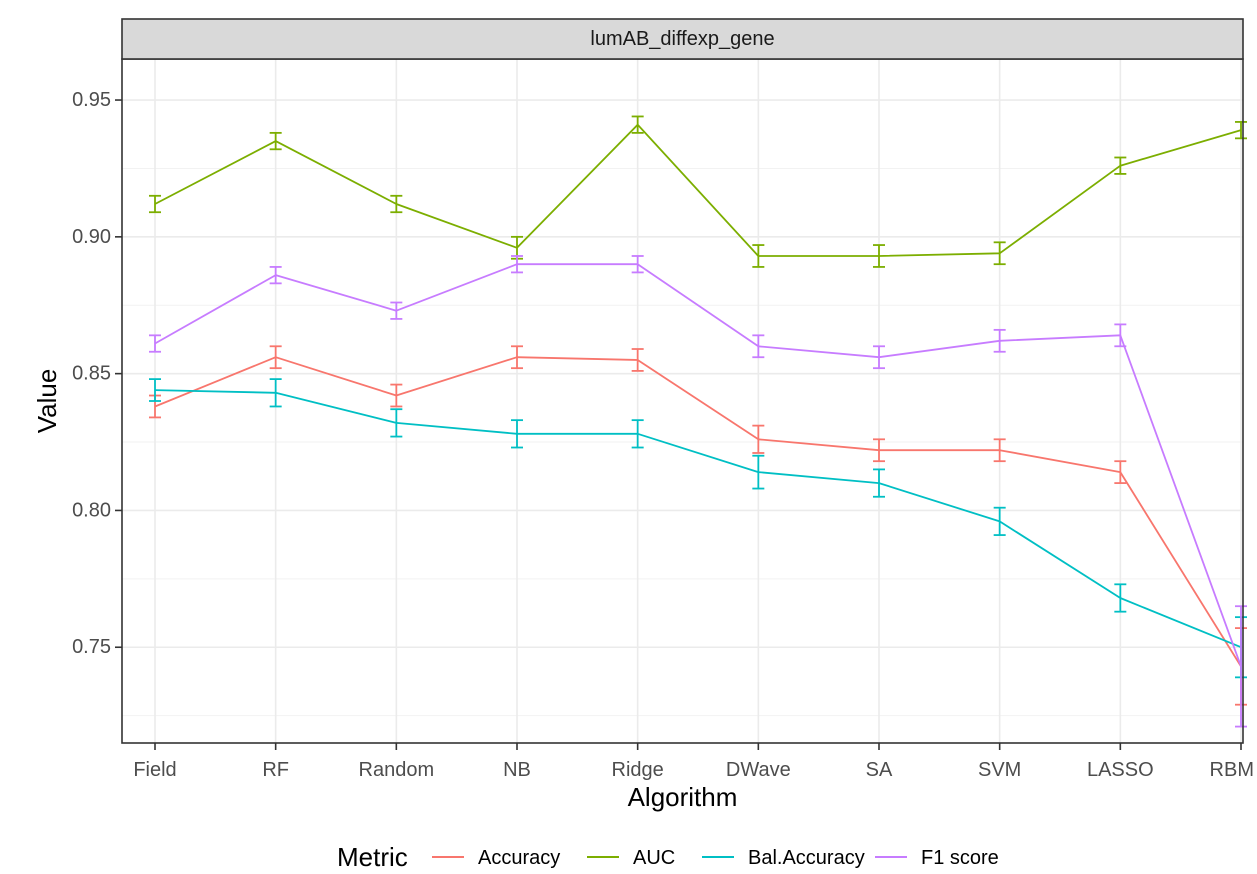 The image size is (1257, 874). I want to click on x-tick-label: RF, so click(275, 770).